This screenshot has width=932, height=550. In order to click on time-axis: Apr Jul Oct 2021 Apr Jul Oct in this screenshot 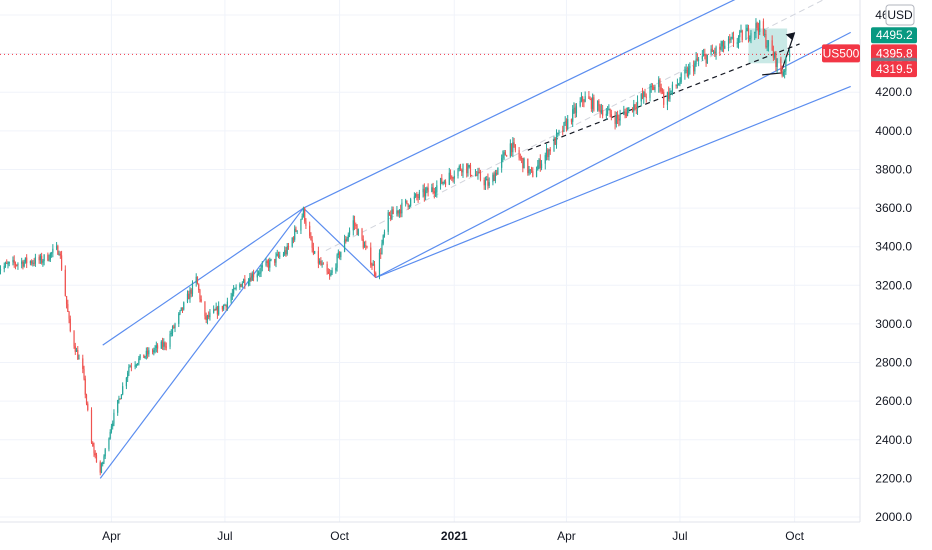, I will do `click(453, 536)`.